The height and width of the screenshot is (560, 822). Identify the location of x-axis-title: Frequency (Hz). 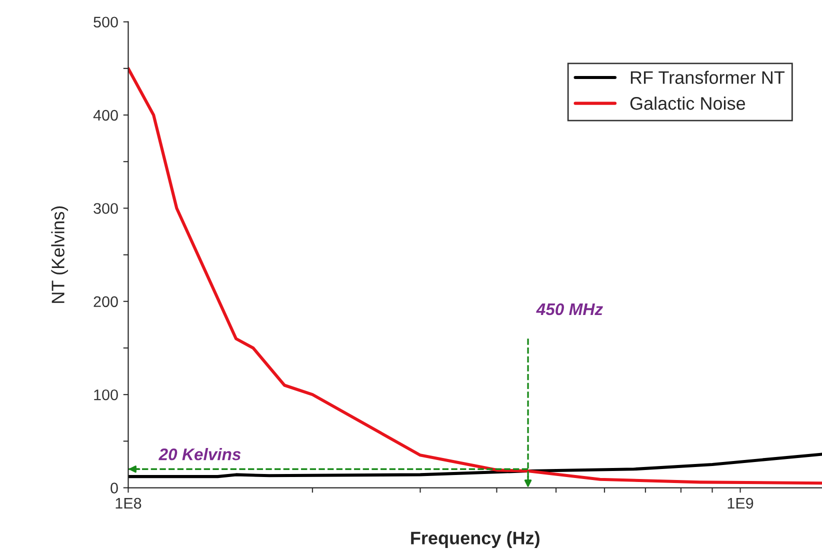
(475, 539).